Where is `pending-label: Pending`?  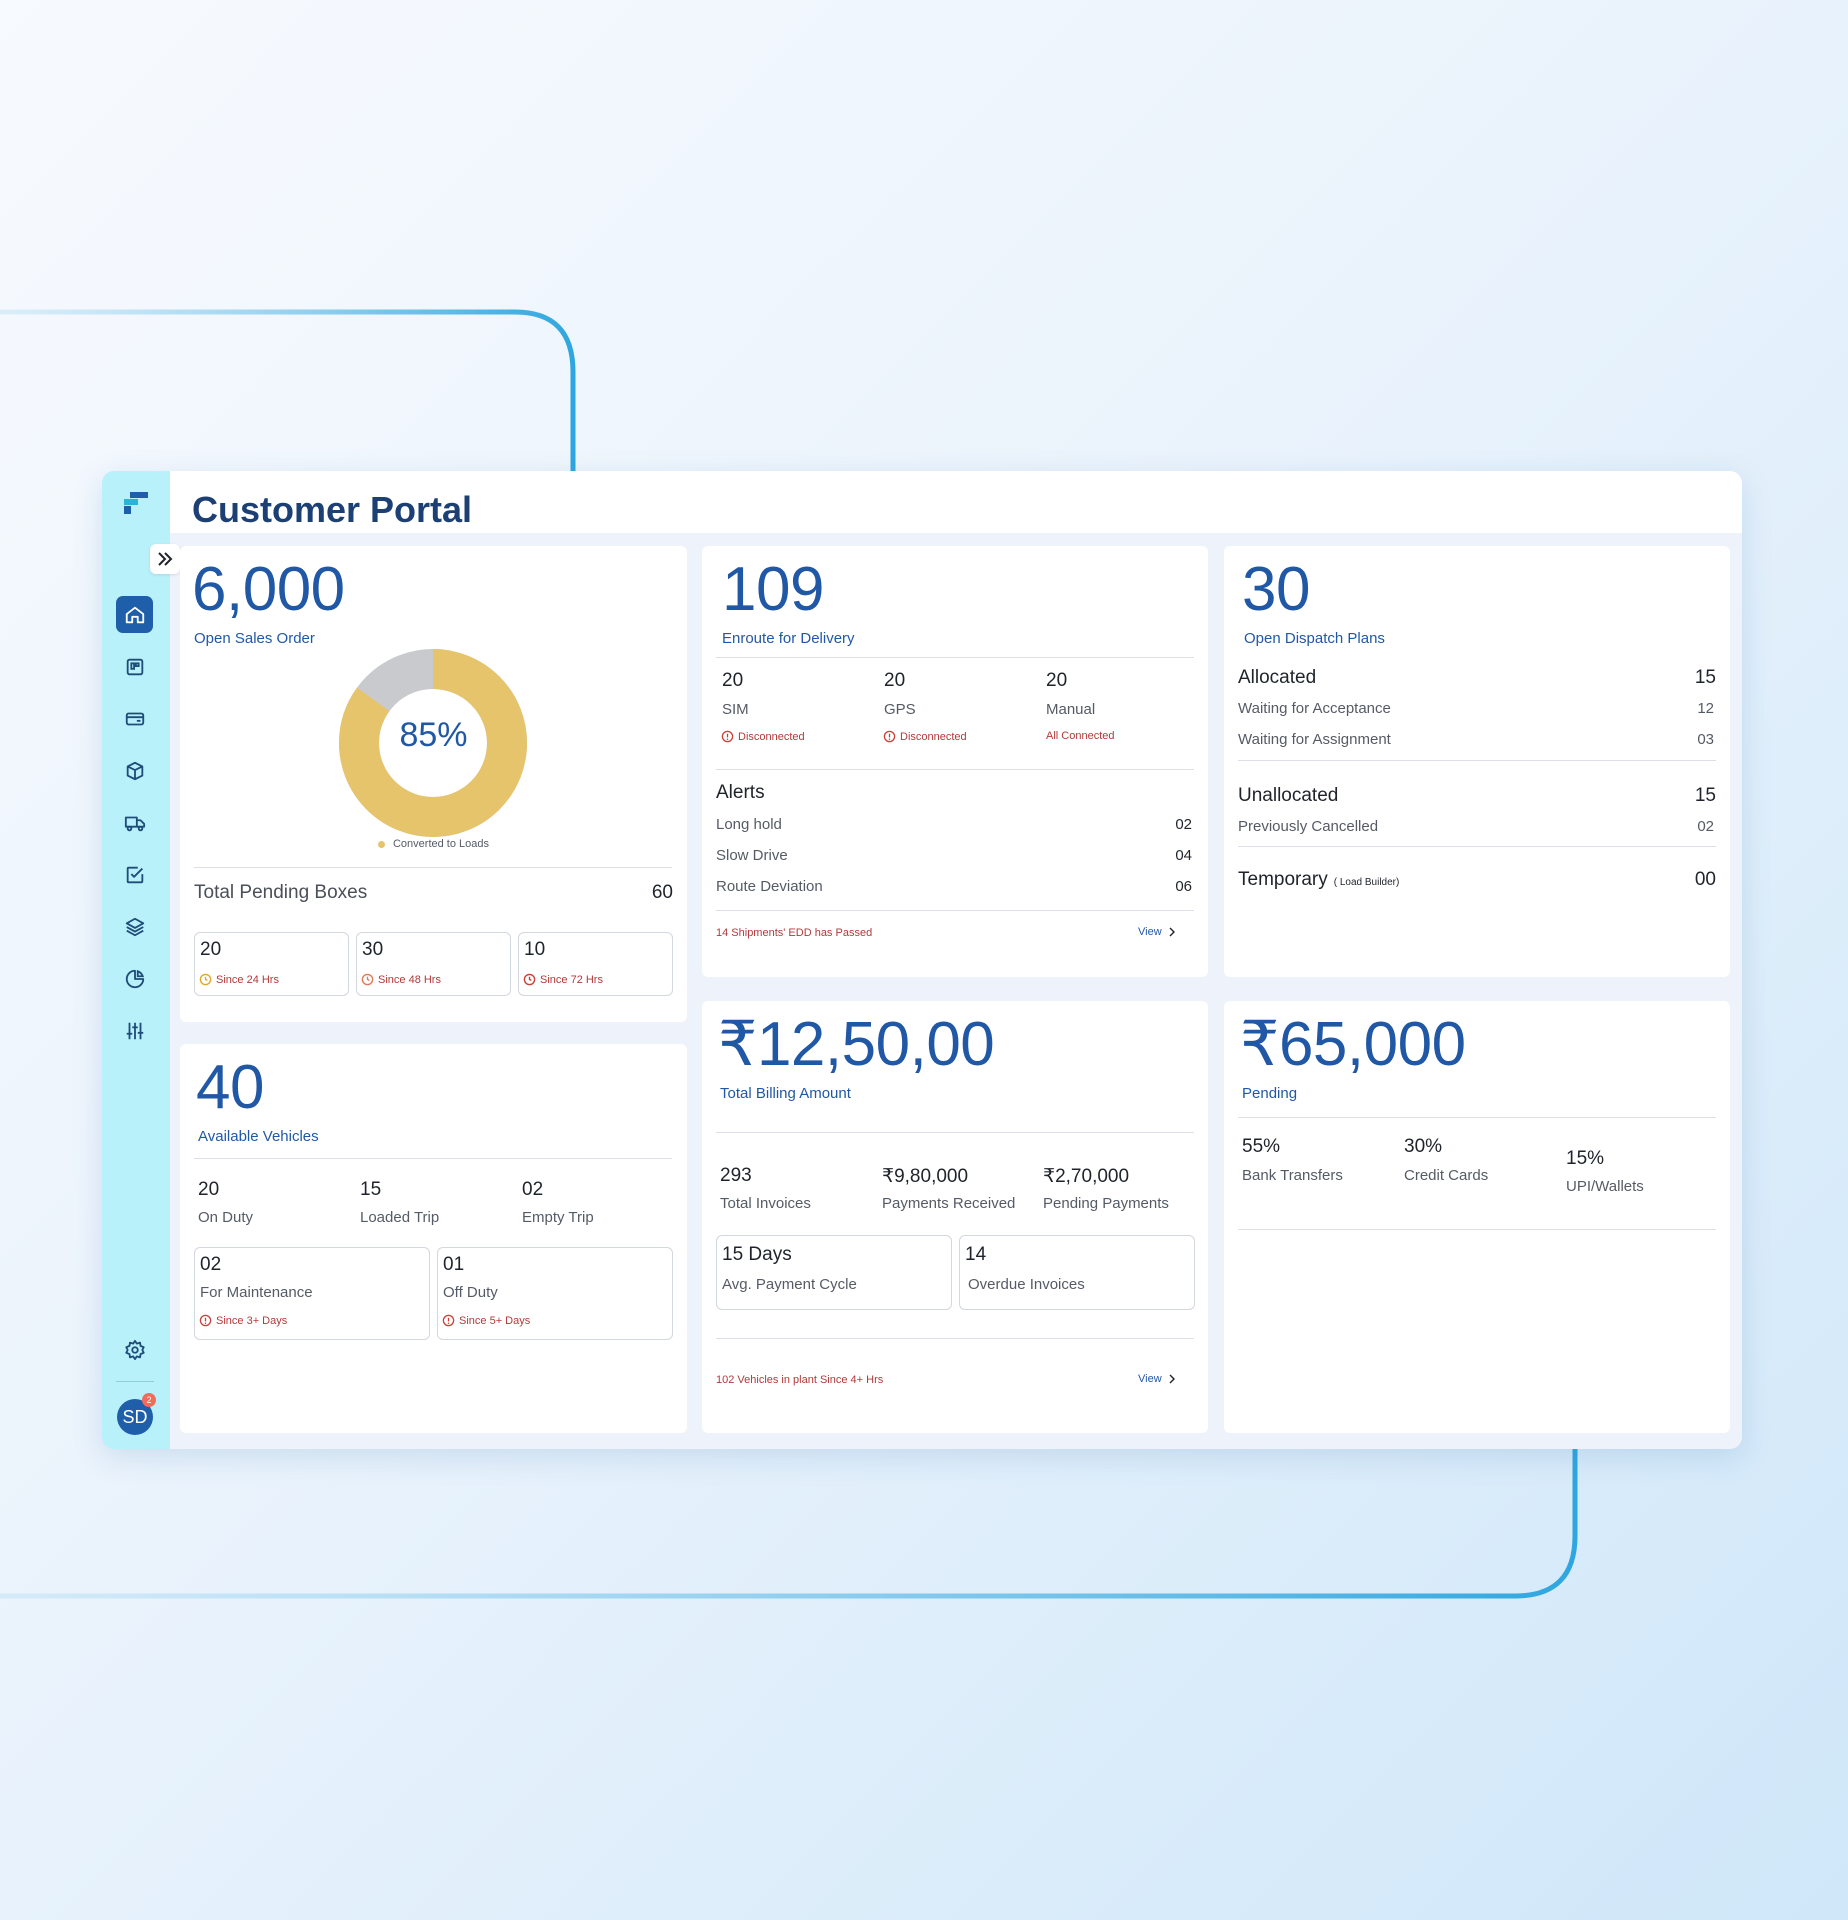
pending-label: Pending is located at coordinates (1270, 1093).